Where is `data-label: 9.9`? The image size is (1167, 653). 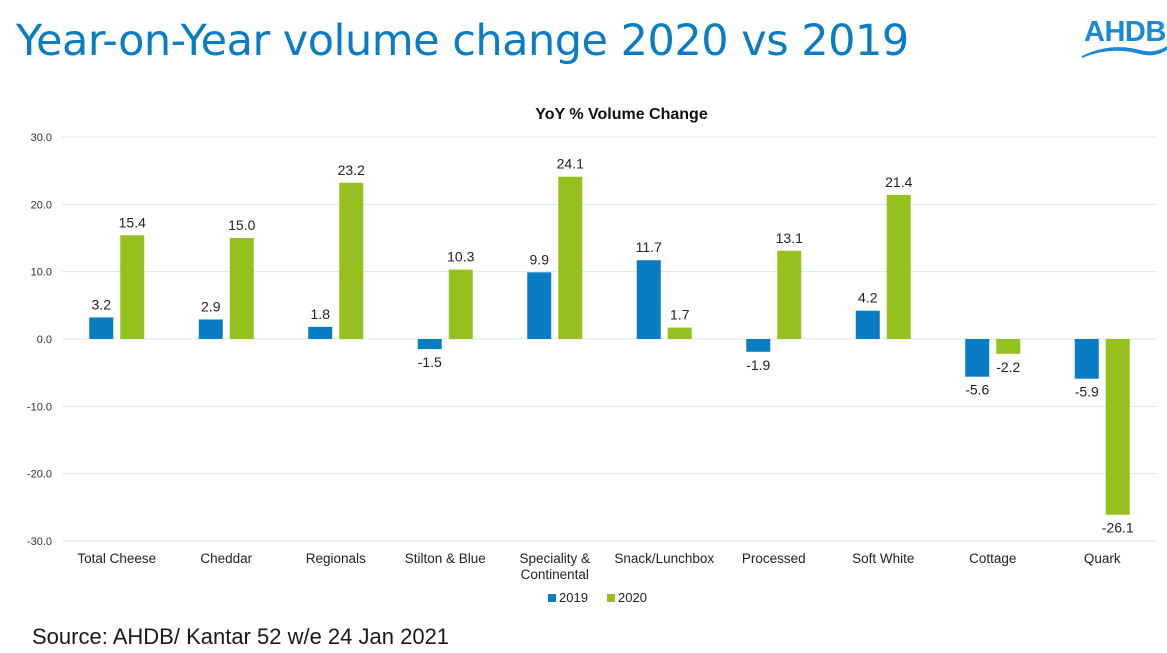 data-label: 9.9 is located at coordinates (540, 259).